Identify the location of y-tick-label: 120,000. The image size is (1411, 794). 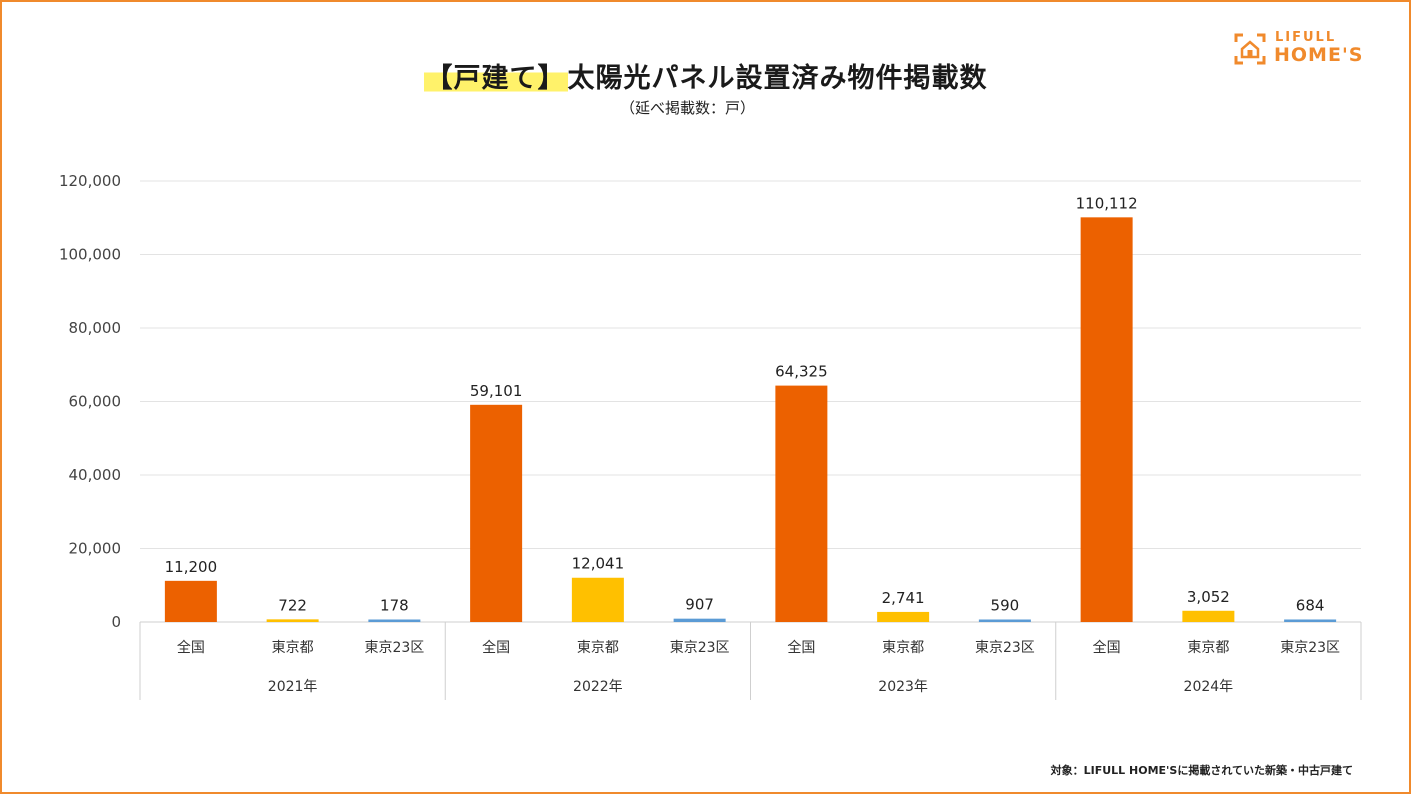
(90, 181).